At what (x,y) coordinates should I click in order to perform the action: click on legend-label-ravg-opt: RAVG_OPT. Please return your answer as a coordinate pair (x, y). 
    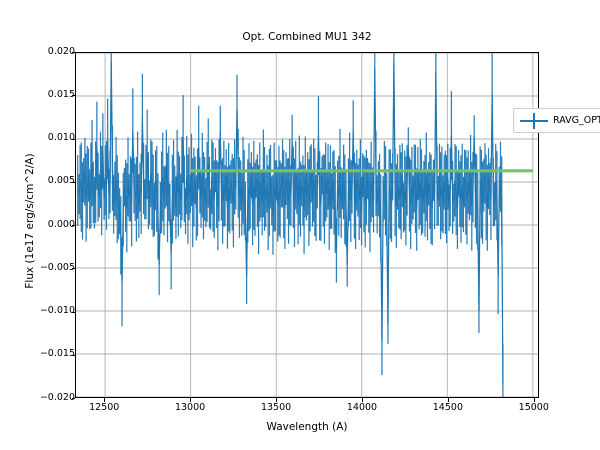
    Looking at the image, I should click on (576, 120).